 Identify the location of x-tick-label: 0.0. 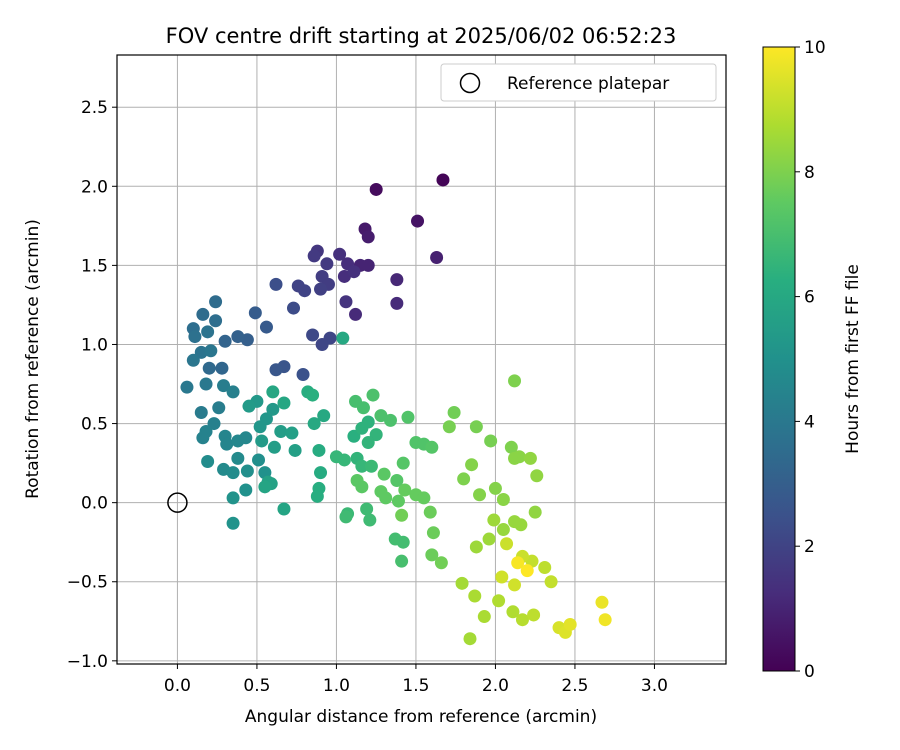
(177, 686).